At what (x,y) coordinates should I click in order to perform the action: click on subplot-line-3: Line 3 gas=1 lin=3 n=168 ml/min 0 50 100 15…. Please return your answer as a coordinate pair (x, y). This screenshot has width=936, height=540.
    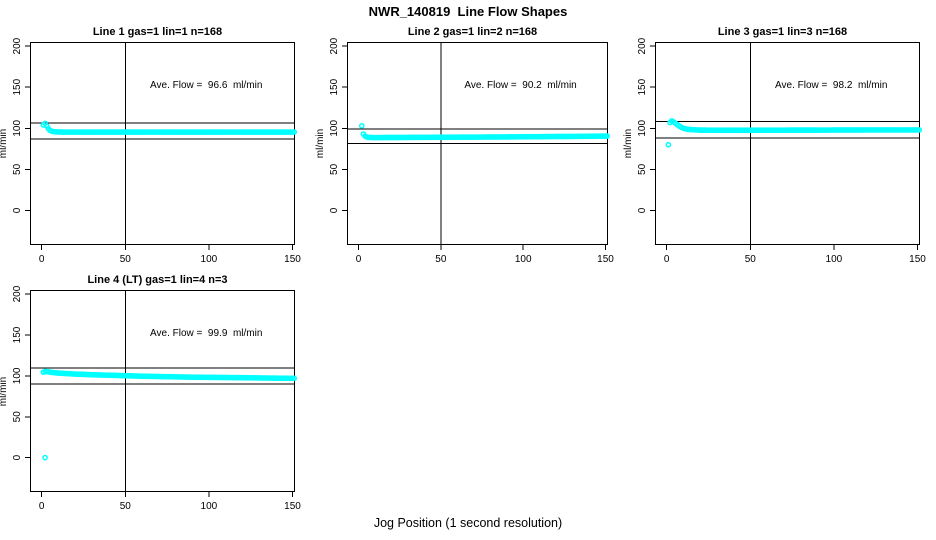
    Looking at the image, I should click on (775, 145).